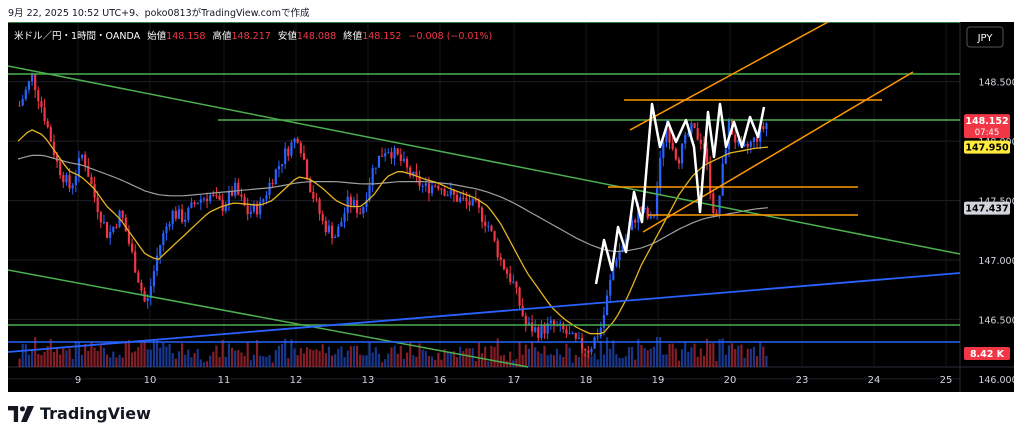  I want to click on legend-close-label: 終値, so click(353, 36).